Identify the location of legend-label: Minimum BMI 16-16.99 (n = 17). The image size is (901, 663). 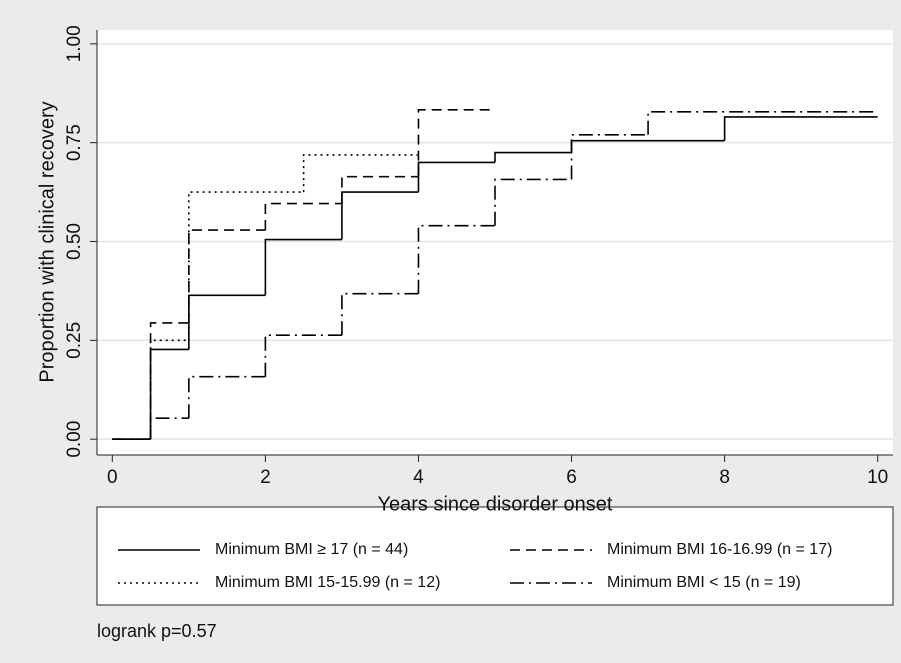
(719, 549).